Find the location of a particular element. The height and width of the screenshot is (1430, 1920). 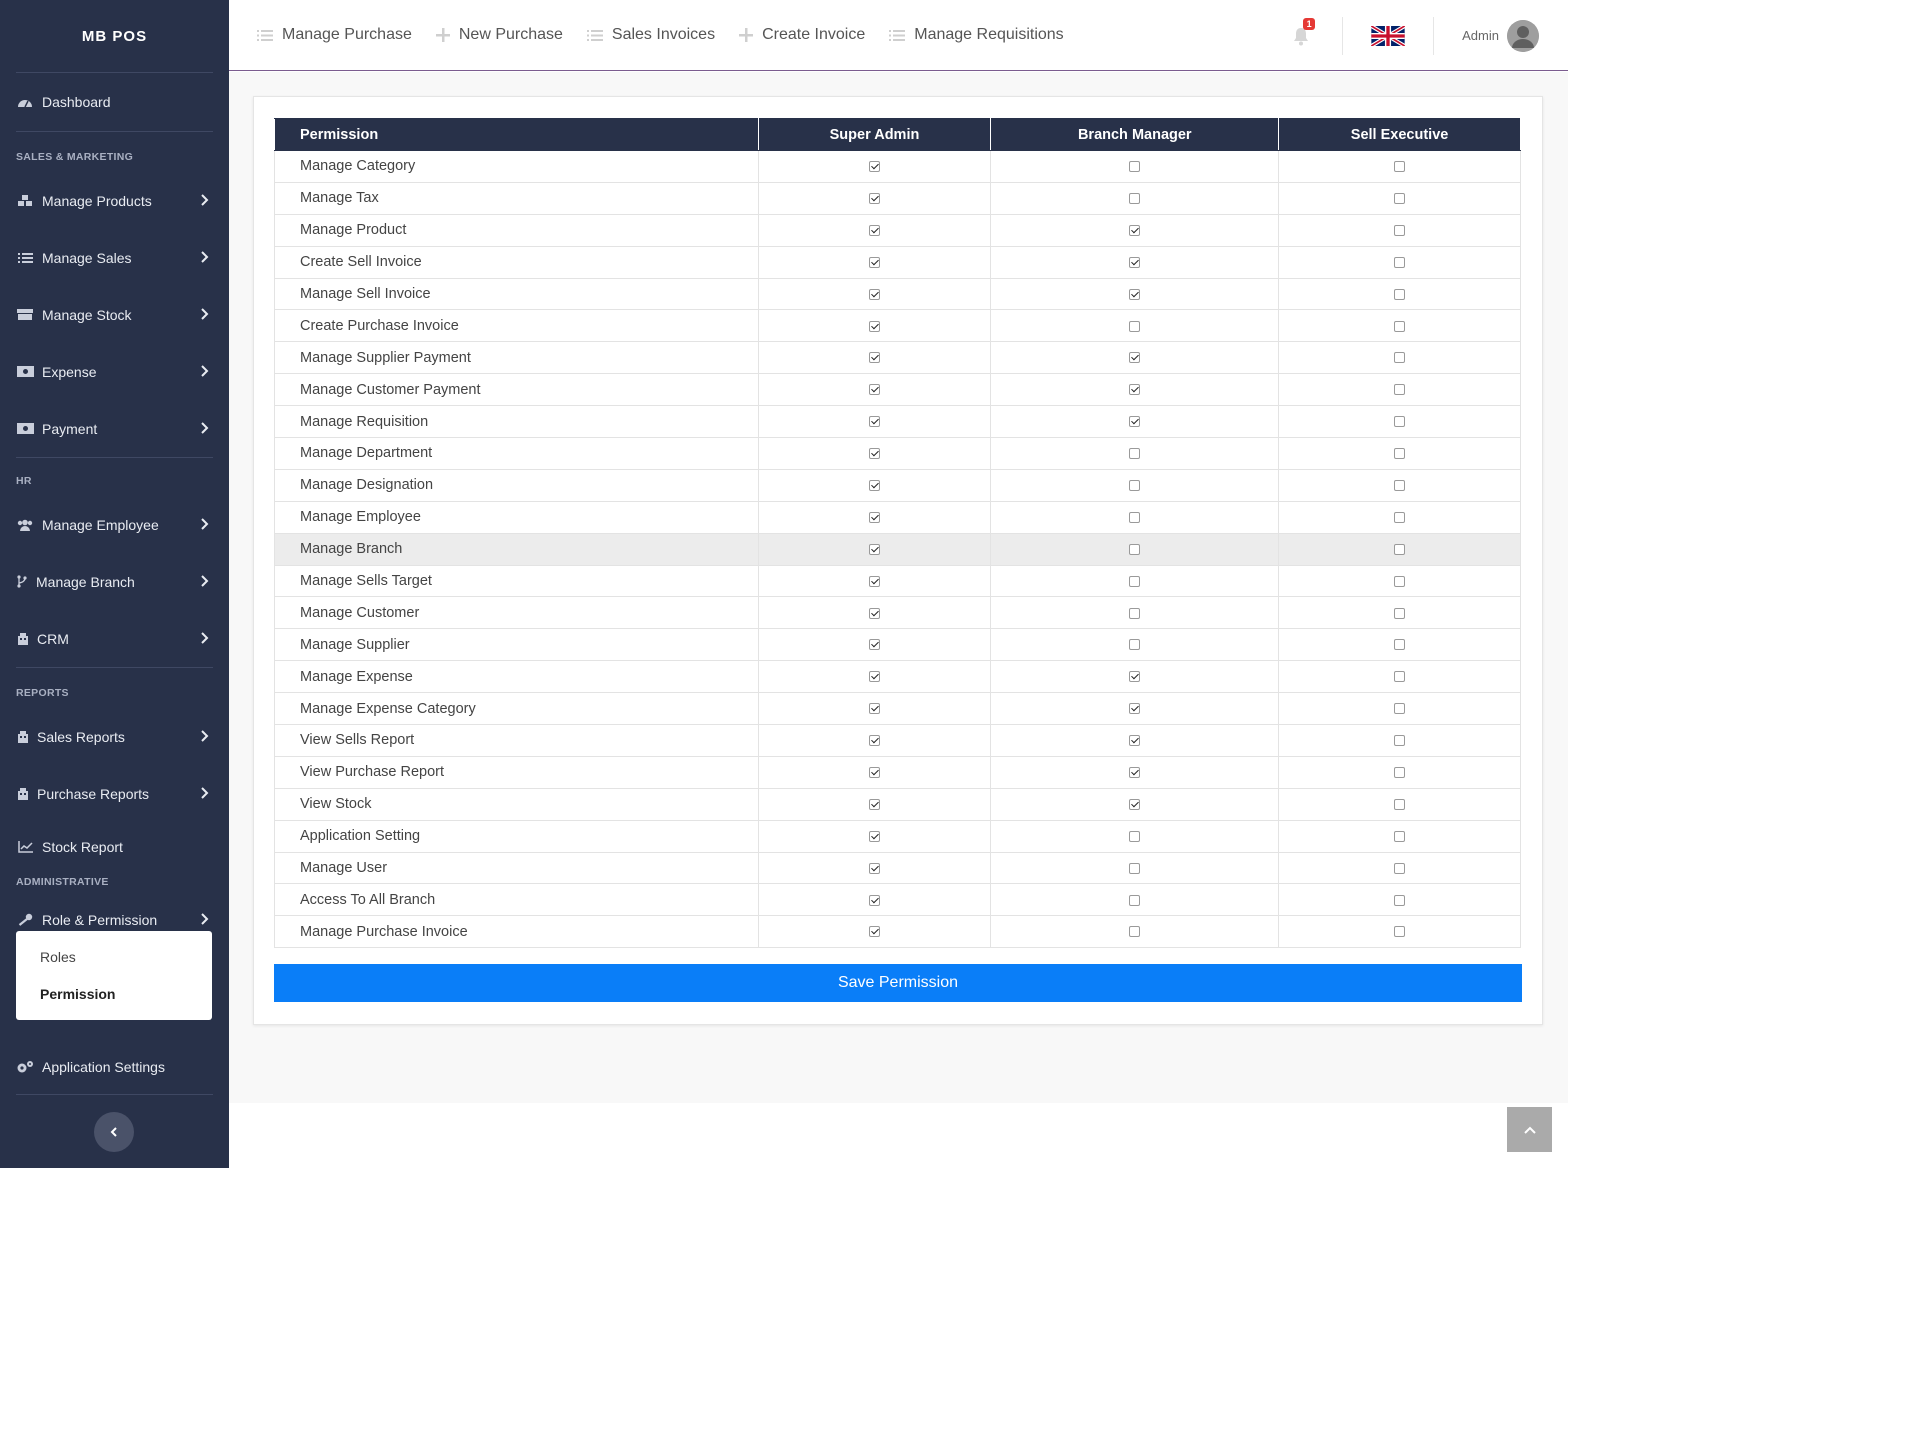

sidebar-item-sales-reports: Sales Reports is located at coordinates (114, 736).